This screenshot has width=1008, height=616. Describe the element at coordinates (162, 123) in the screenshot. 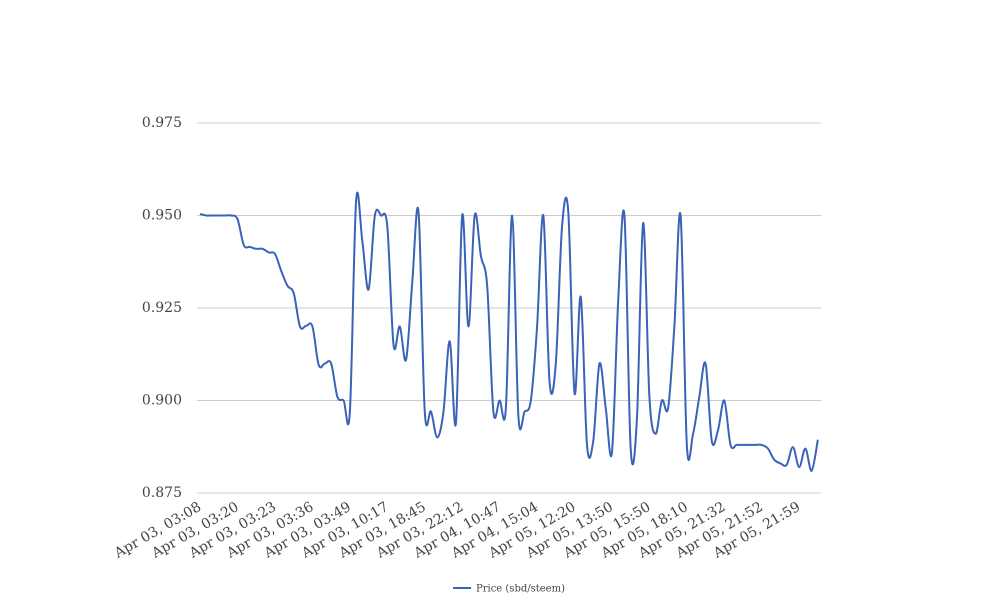

I see `y-tick-label: 0.975` at that location.